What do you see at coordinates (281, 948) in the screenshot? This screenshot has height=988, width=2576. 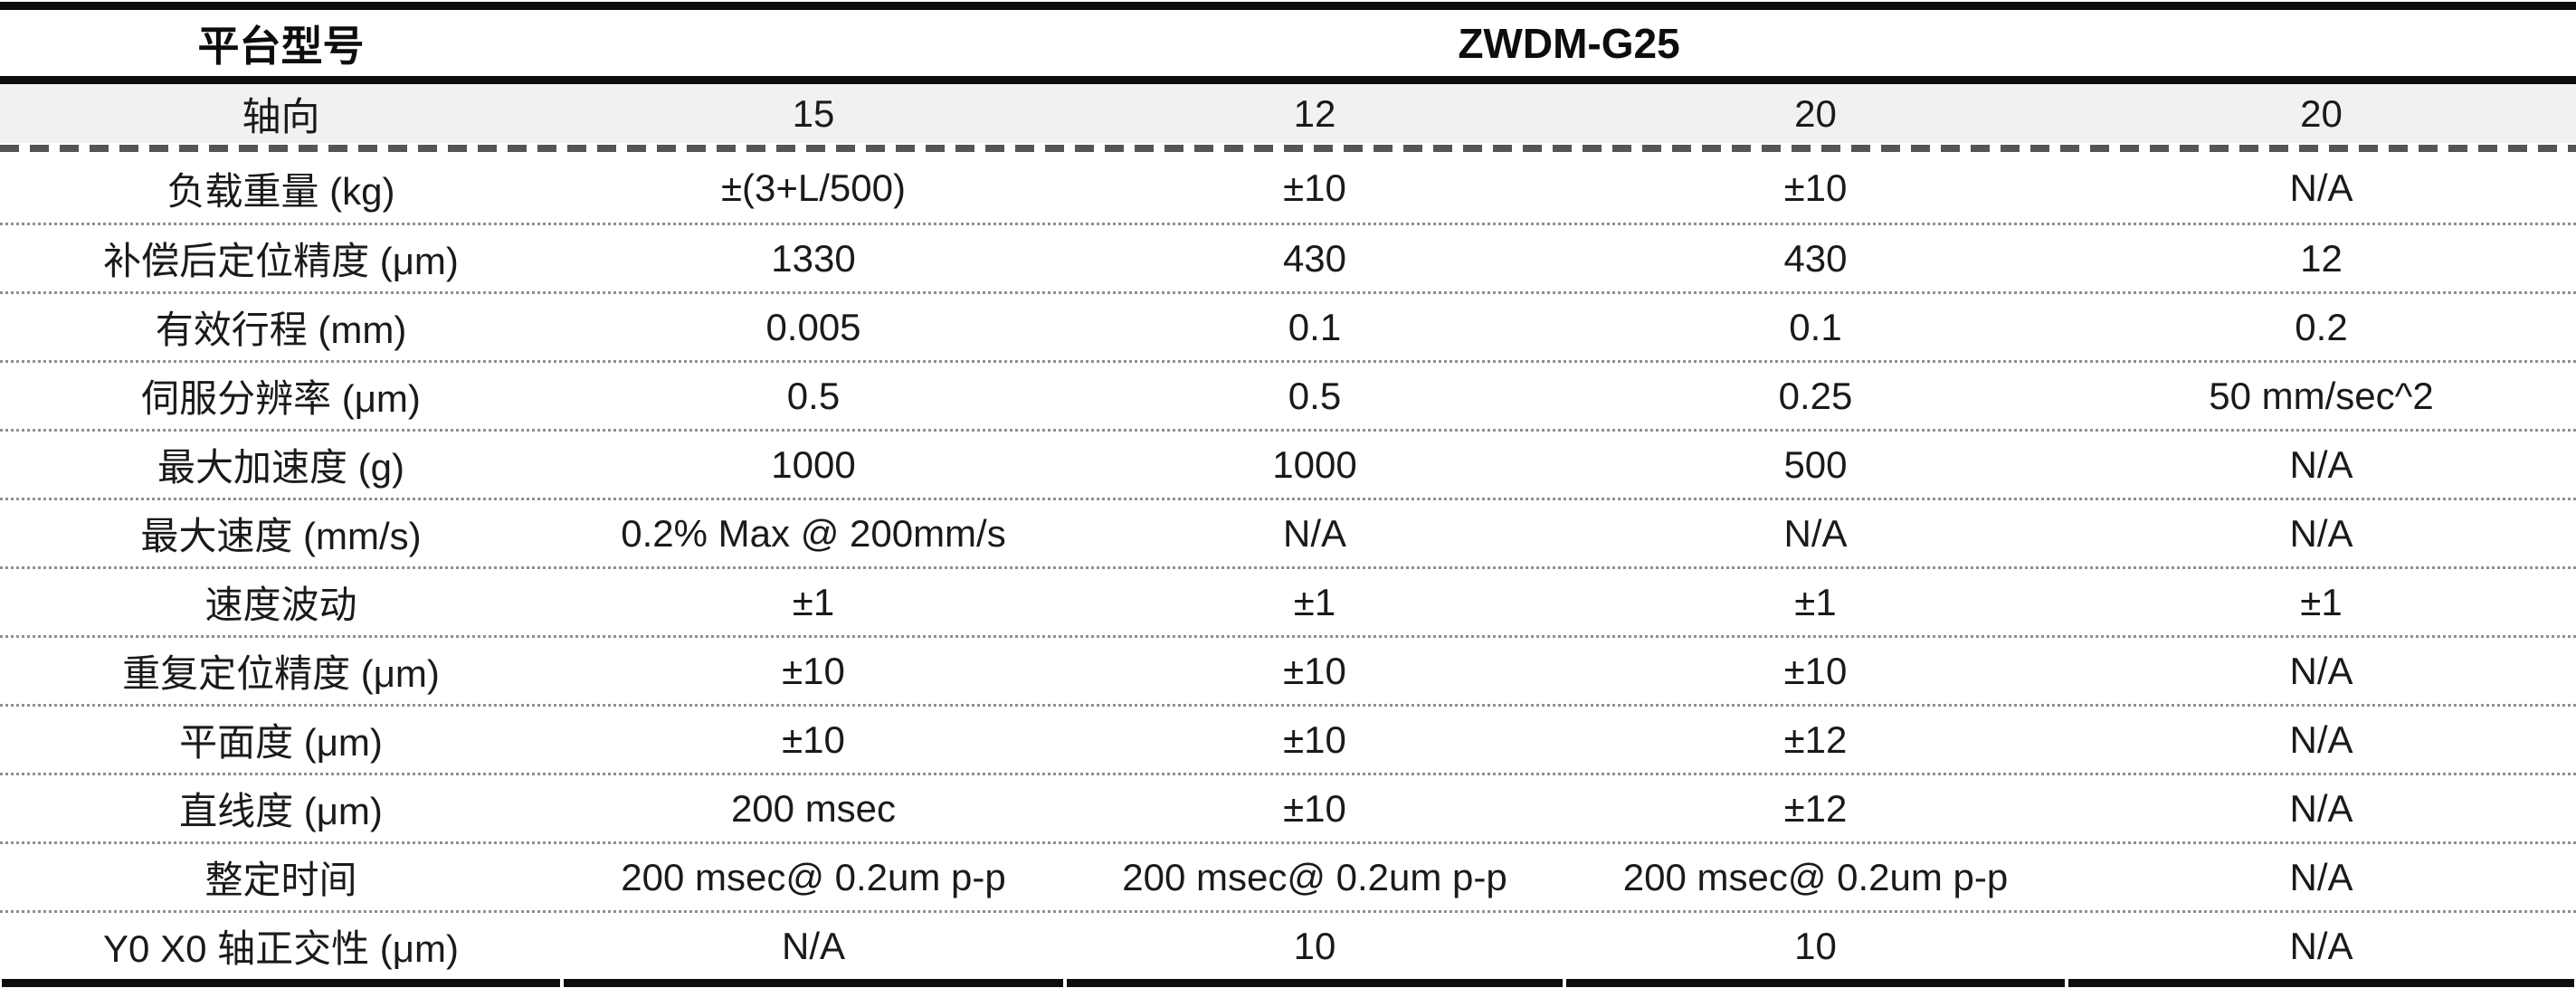 I see `row-label: Y0 X0 轴正交性 (μm)` at bounding box center [281, 948].